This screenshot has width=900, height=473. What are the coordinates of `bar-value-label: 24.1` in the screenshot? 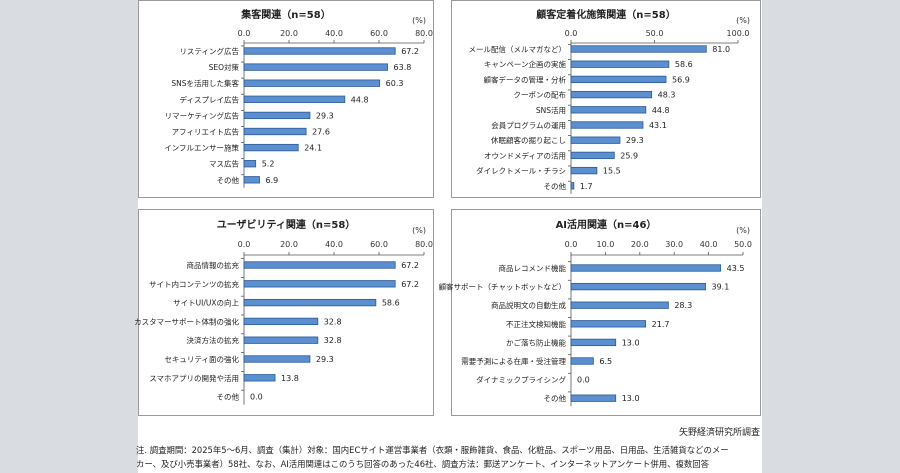 It's located at (313, 148).